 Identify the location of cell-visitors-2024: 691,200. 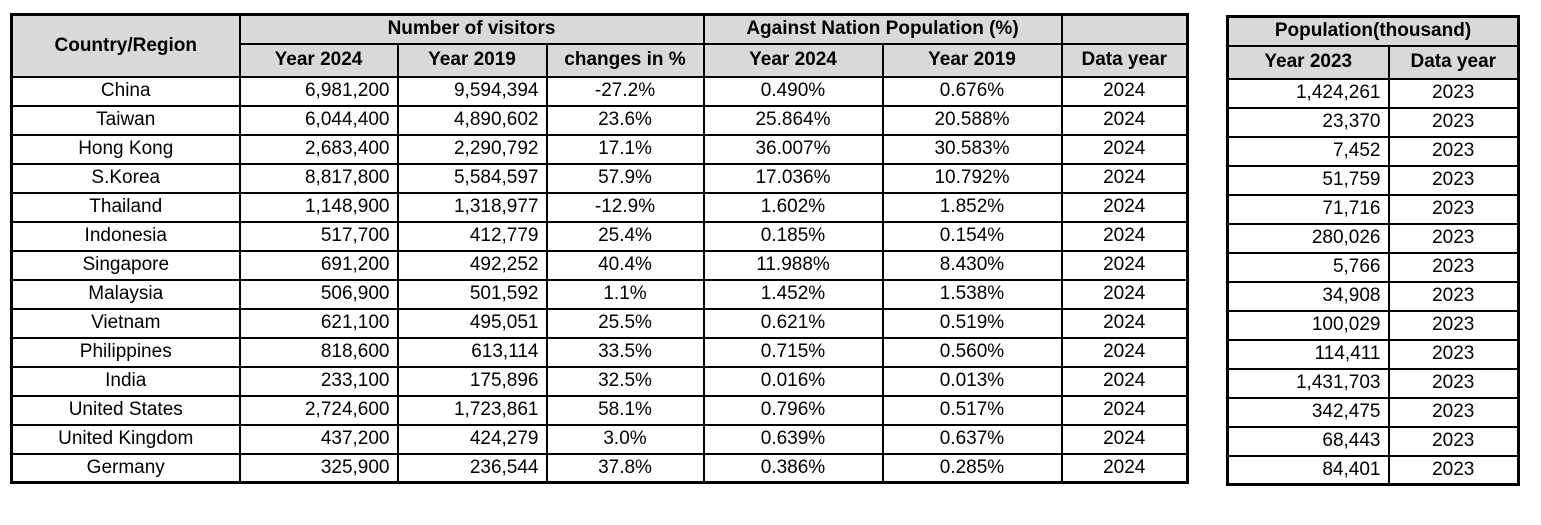
(318, 265).